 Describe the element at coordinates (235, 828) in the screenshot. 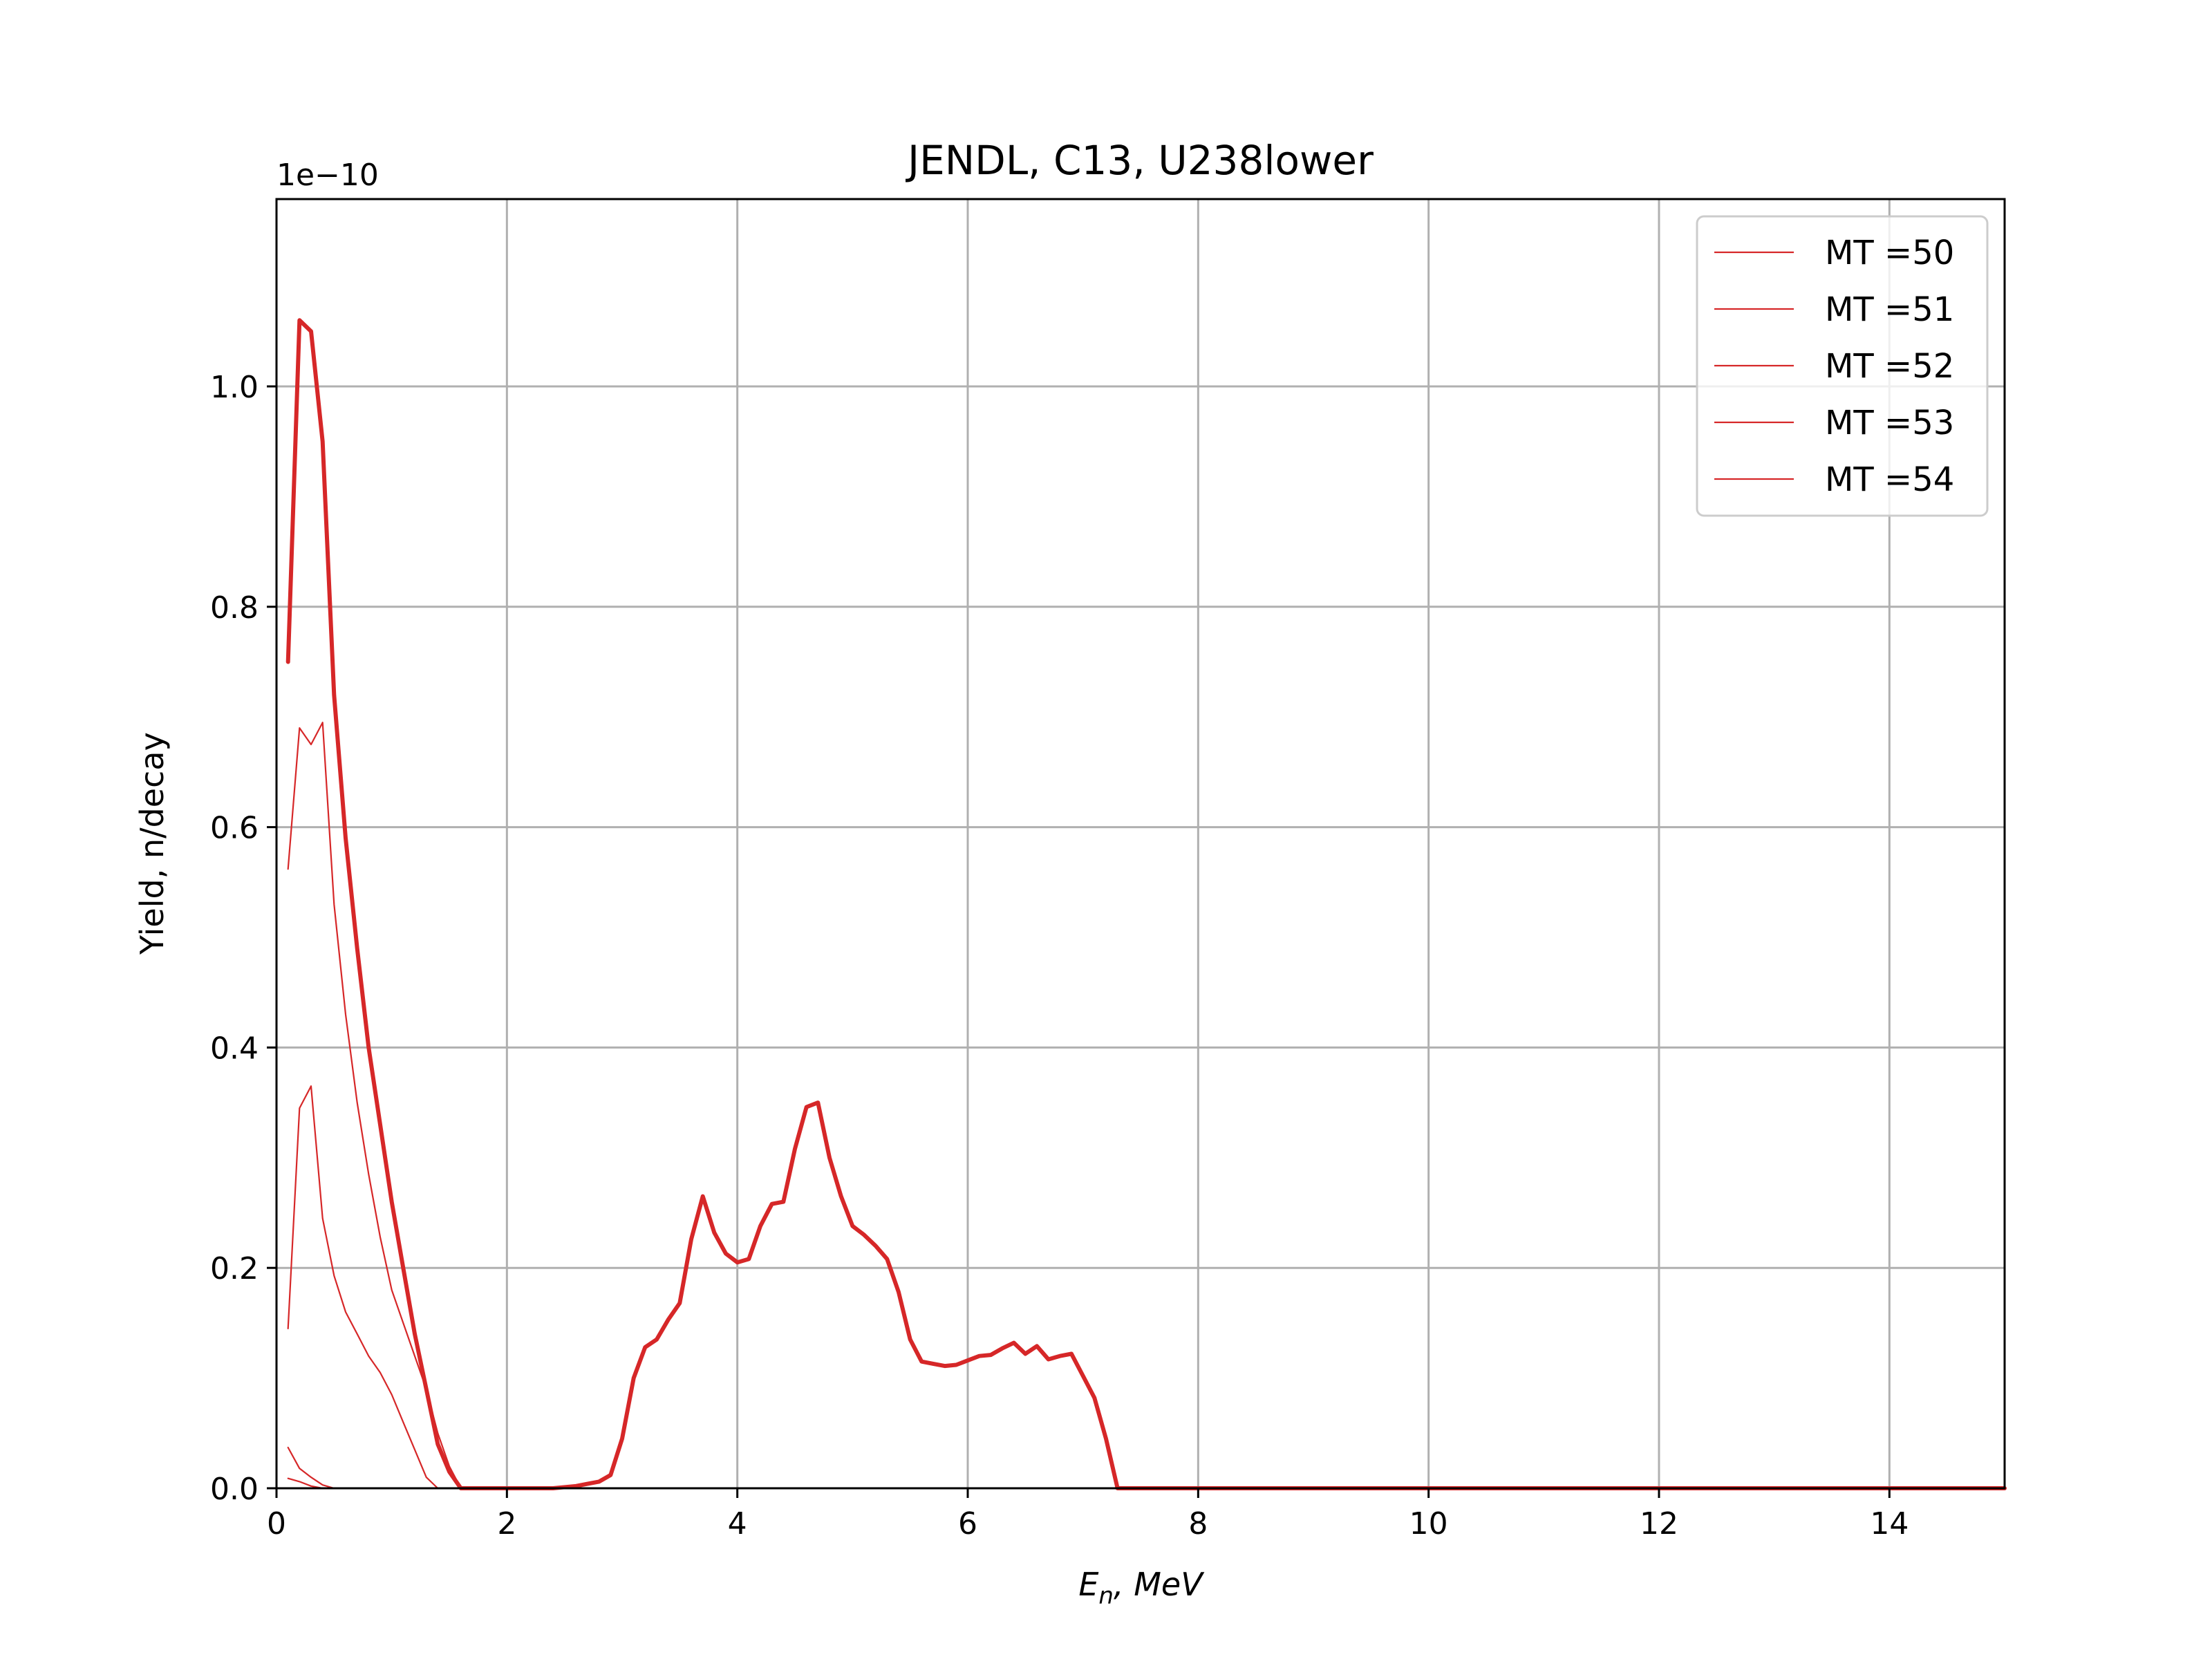

I see `y-tick-label: 0.6` at that location.